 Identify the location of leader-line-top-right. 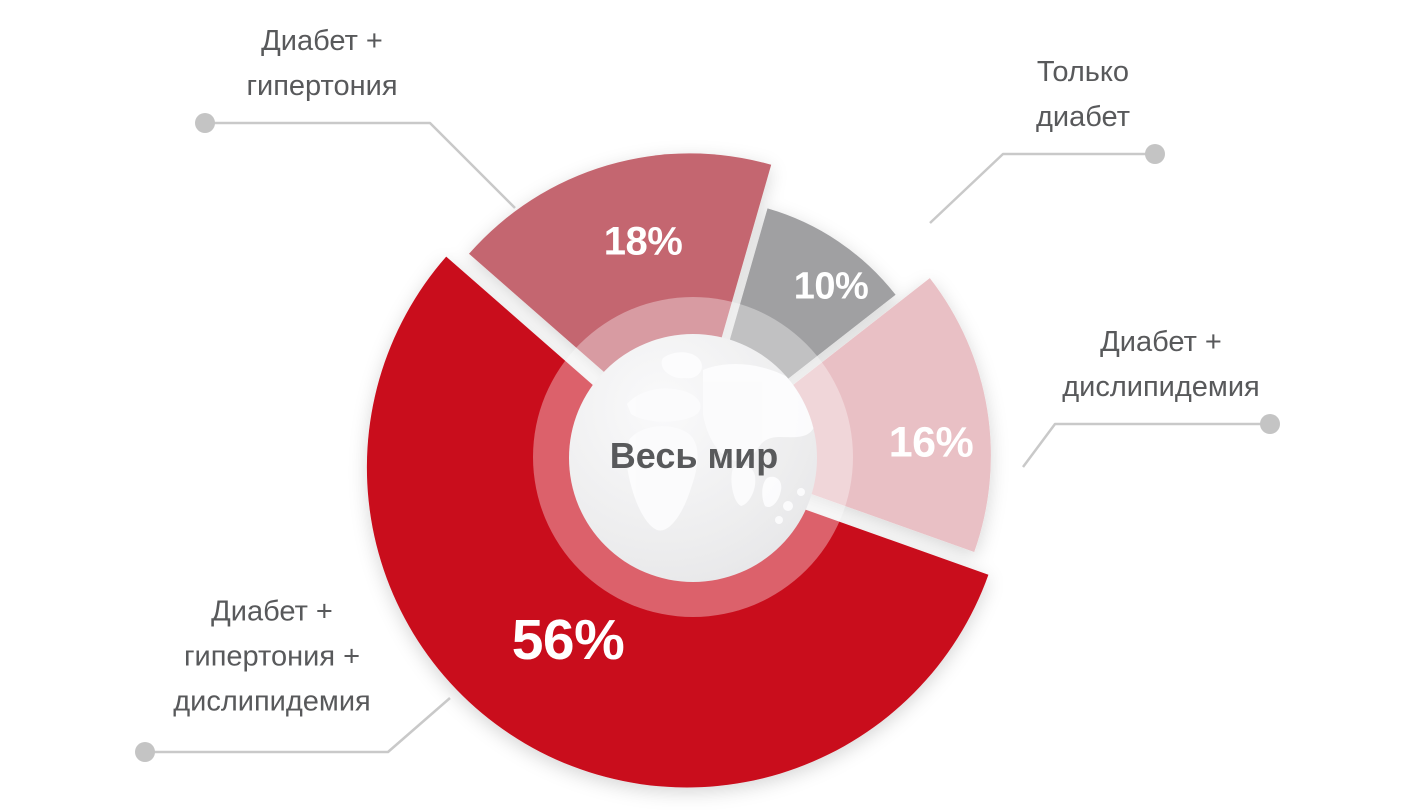
(1042, 188).